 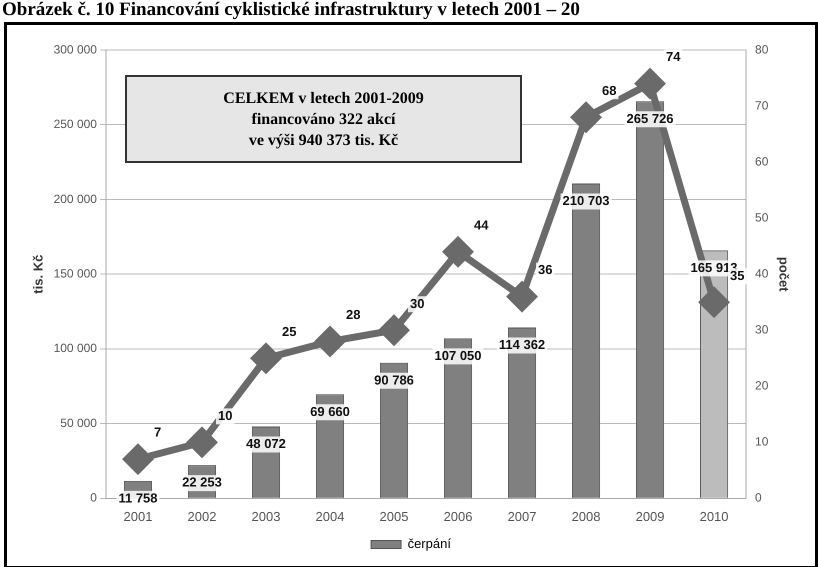 I want to click on y2-tick-label: 80, so click(x=762, y=49).